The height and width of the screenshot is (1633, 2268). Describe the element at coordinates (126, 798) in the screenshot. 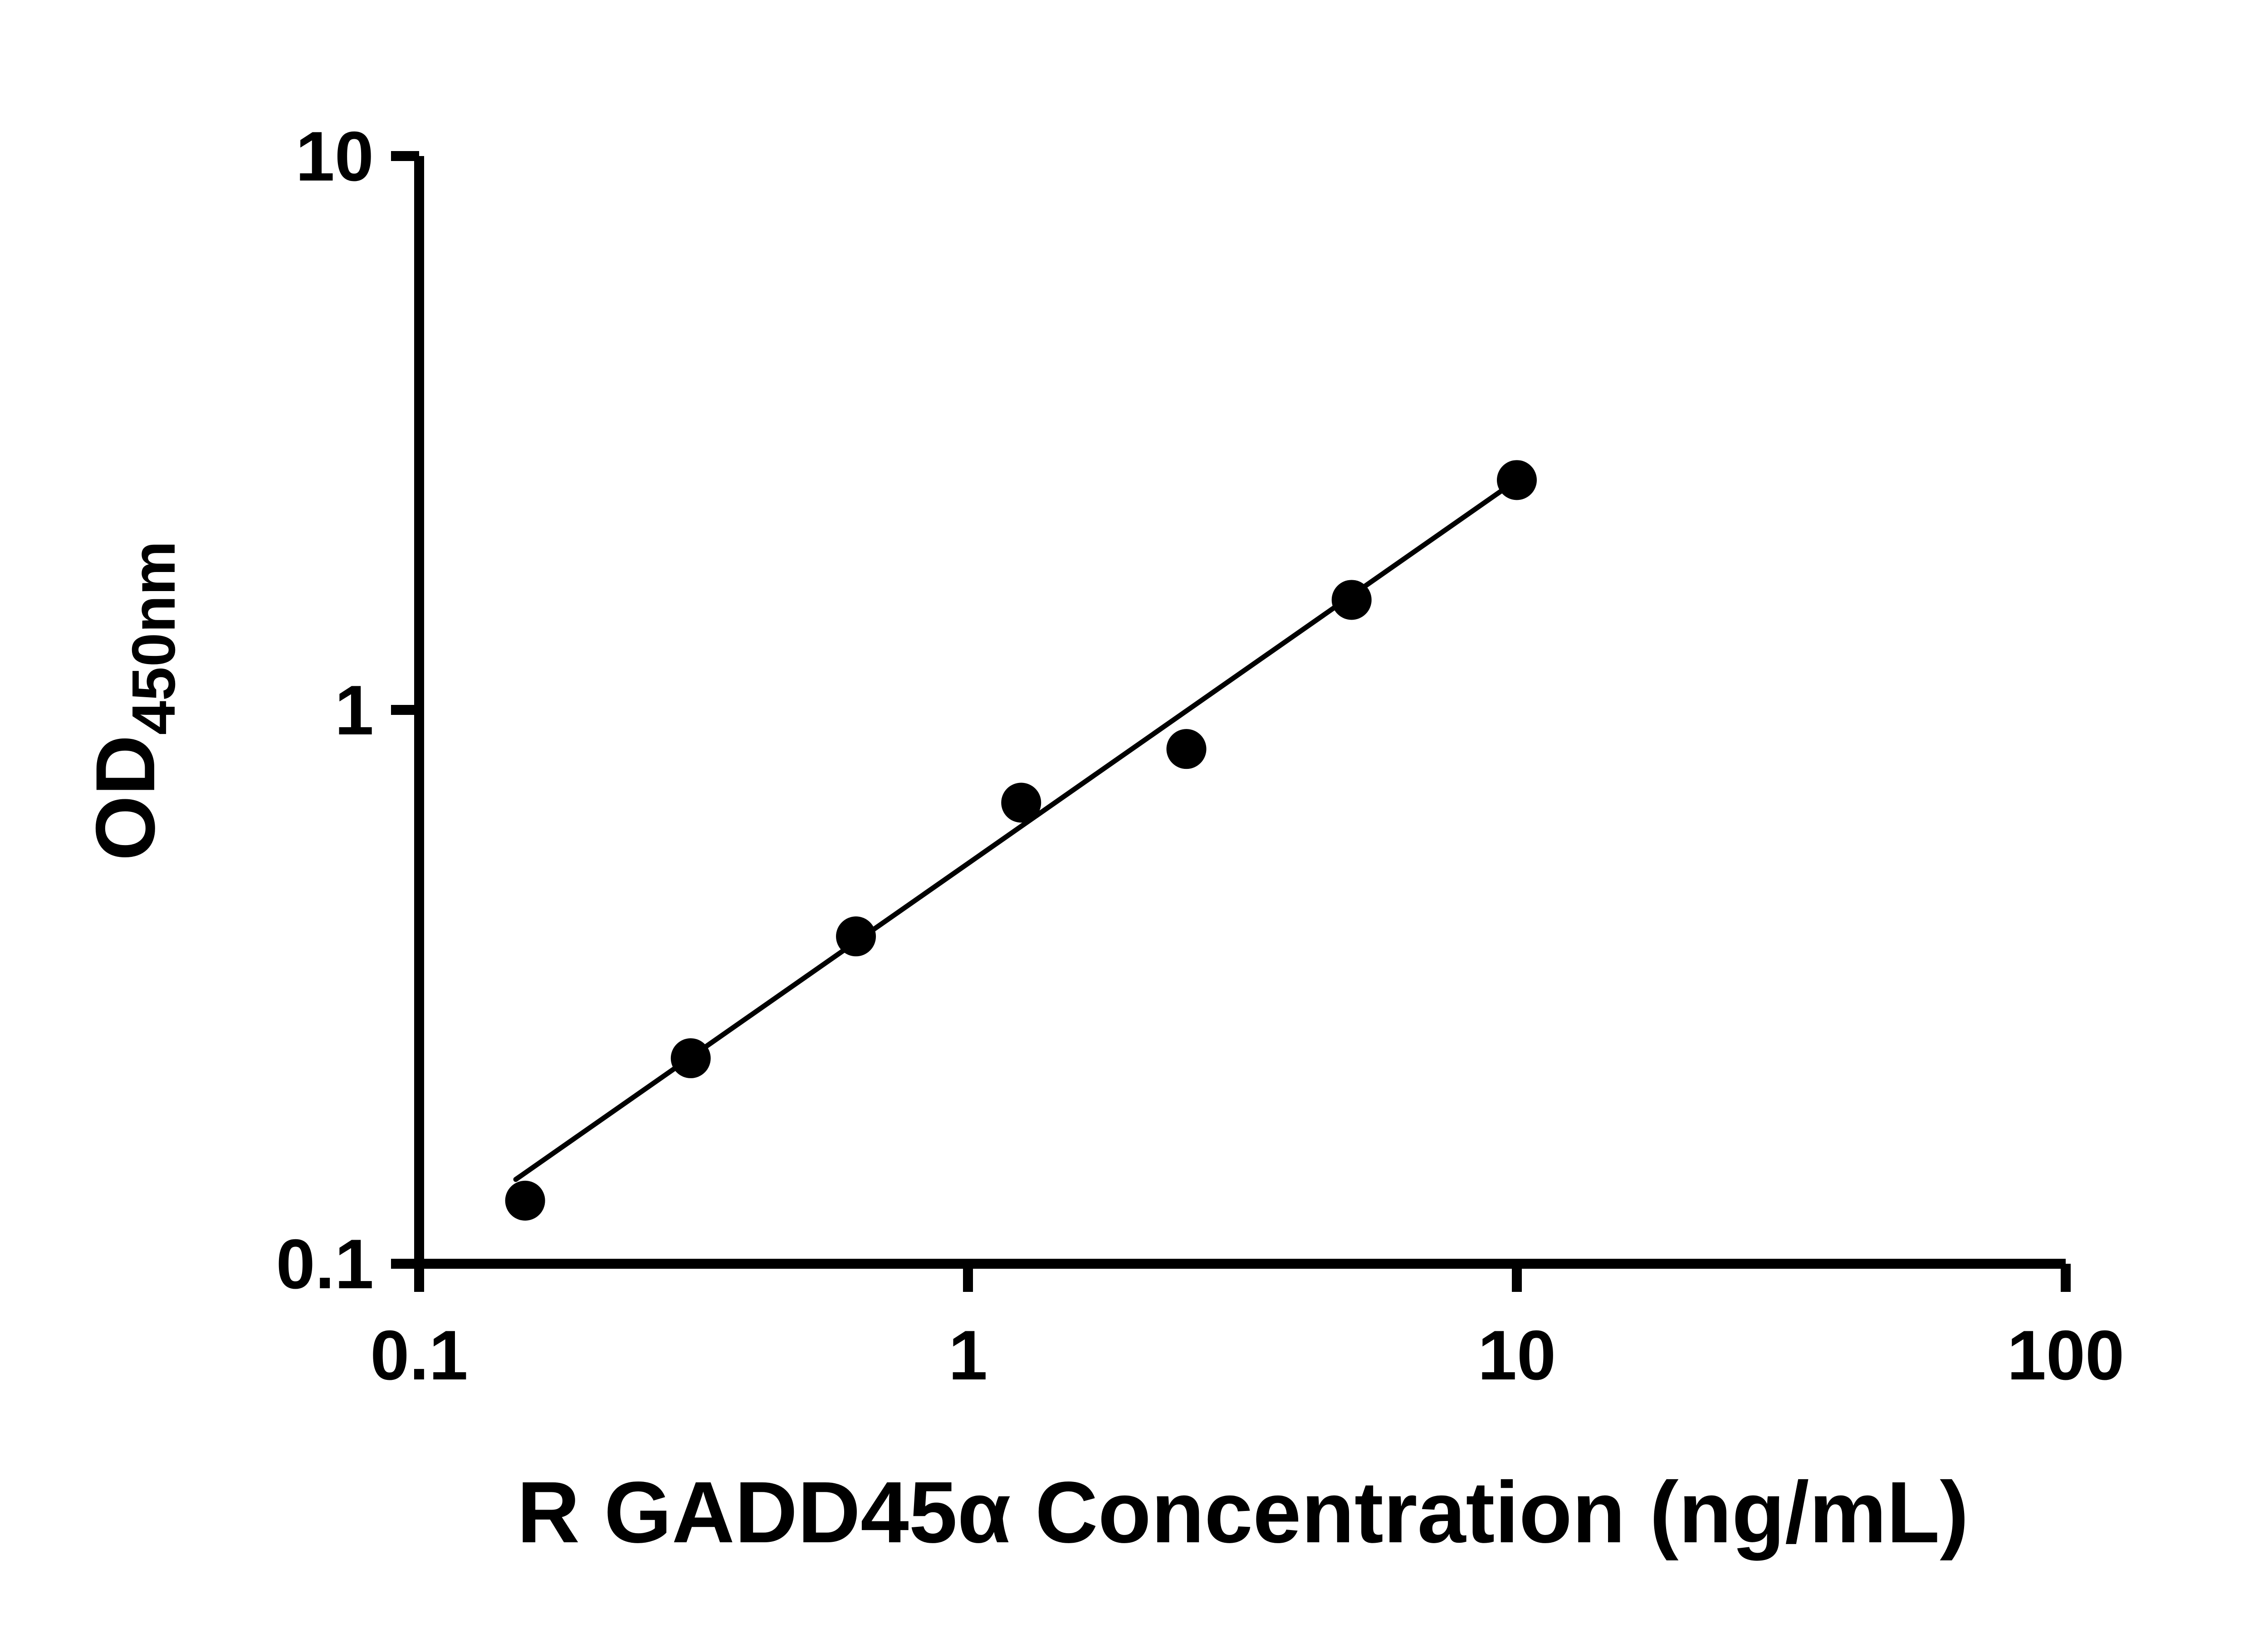

I see `y-axis-title-main: OD` at that location.